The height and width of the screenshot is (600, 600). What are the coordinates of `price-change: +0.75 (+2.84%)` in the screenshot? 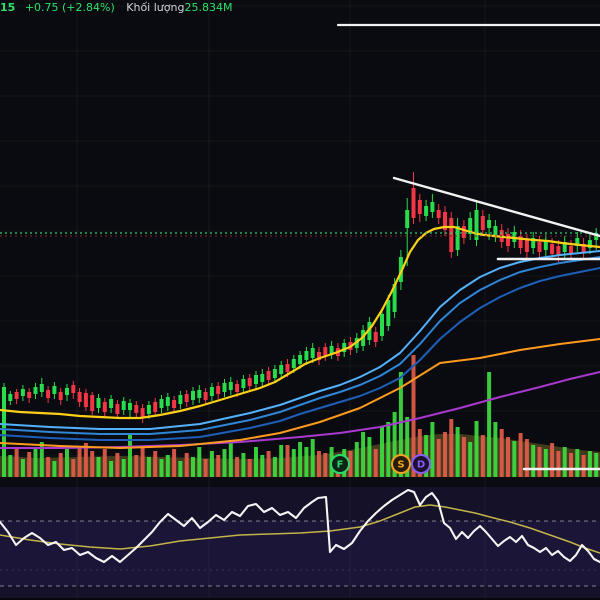 It's located at (69, 7).